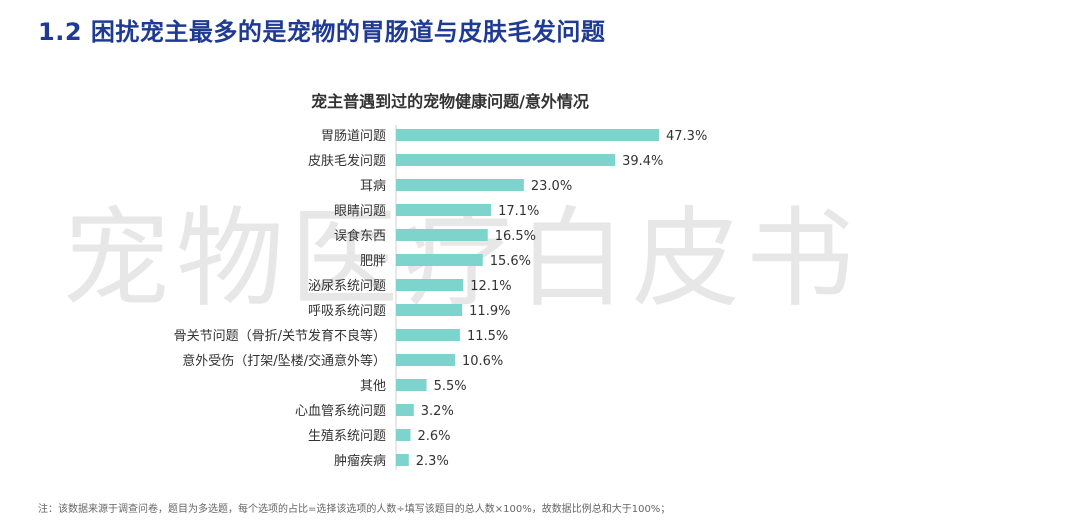 The height and width of the screenshot is (531, 1080). I want to click on value-label: 10.6%, so click(482, 361).